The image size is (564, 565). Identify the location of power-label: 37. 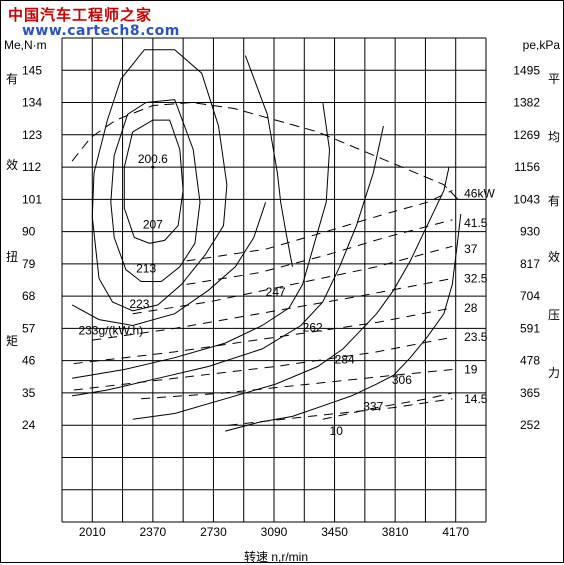
(471, 249).